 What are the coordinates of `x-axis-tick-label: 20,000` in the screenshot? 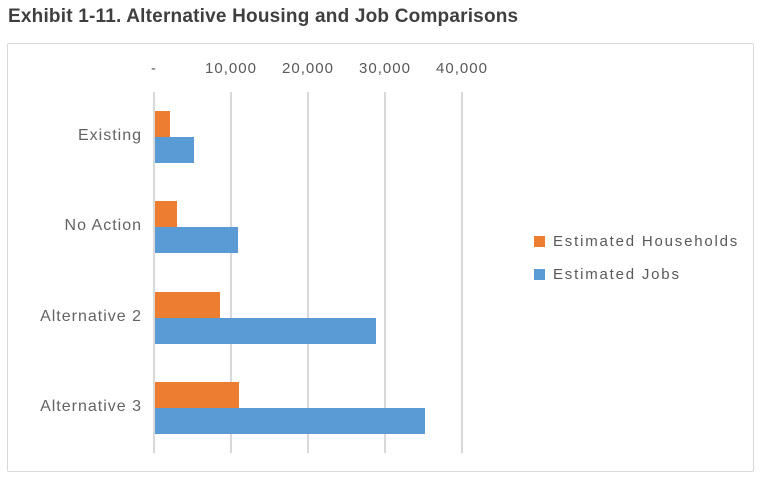 It's located at (308, 68).